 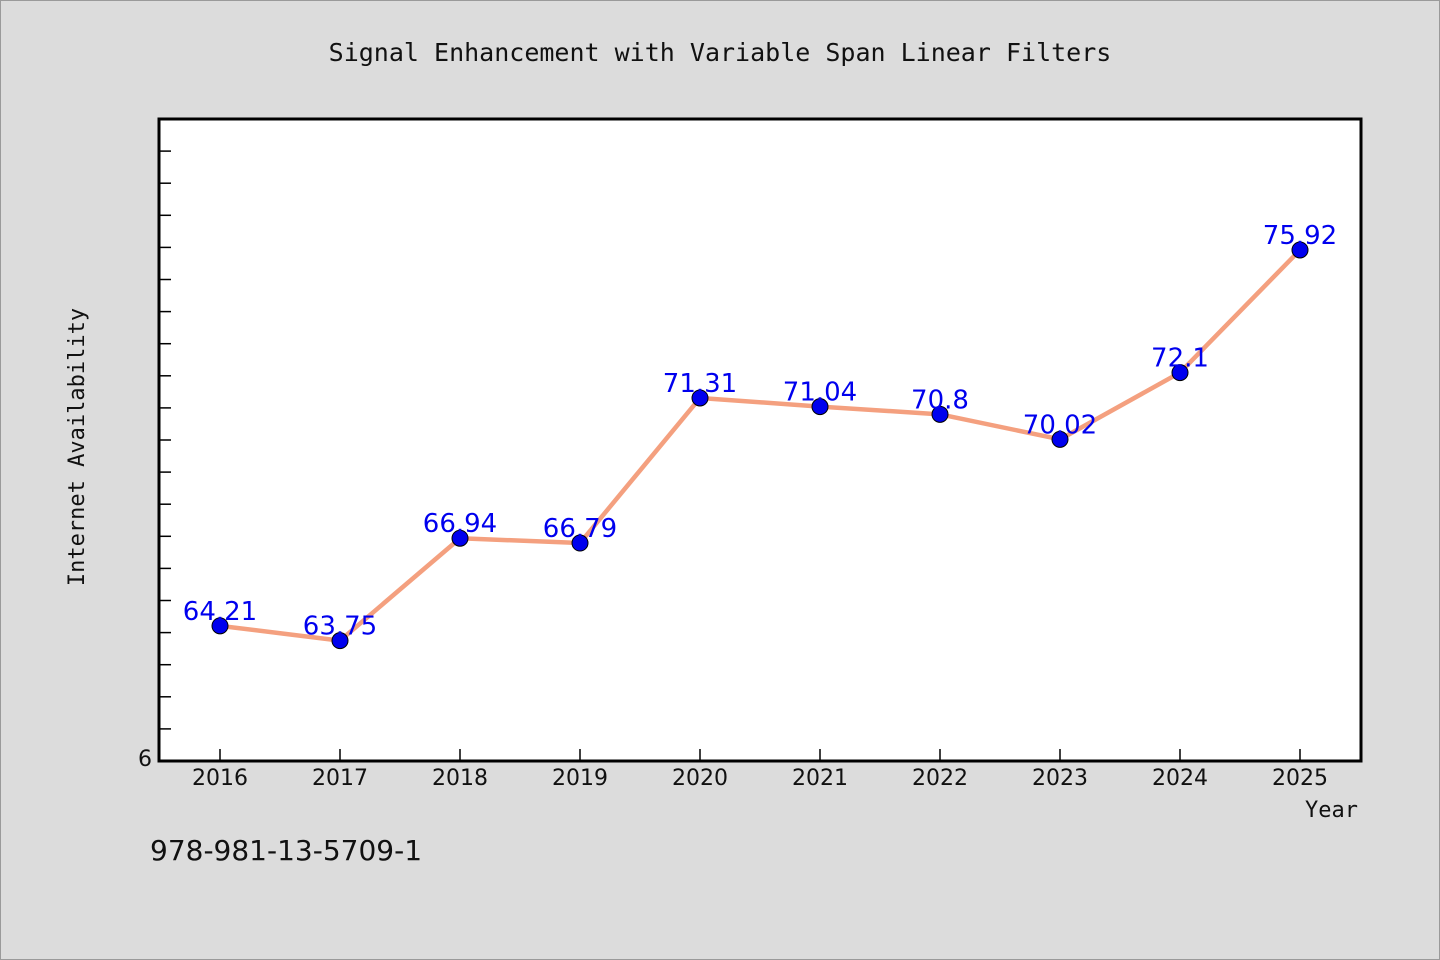 I want to click on x-tick-label: 2022, so click(x=940, y=778).